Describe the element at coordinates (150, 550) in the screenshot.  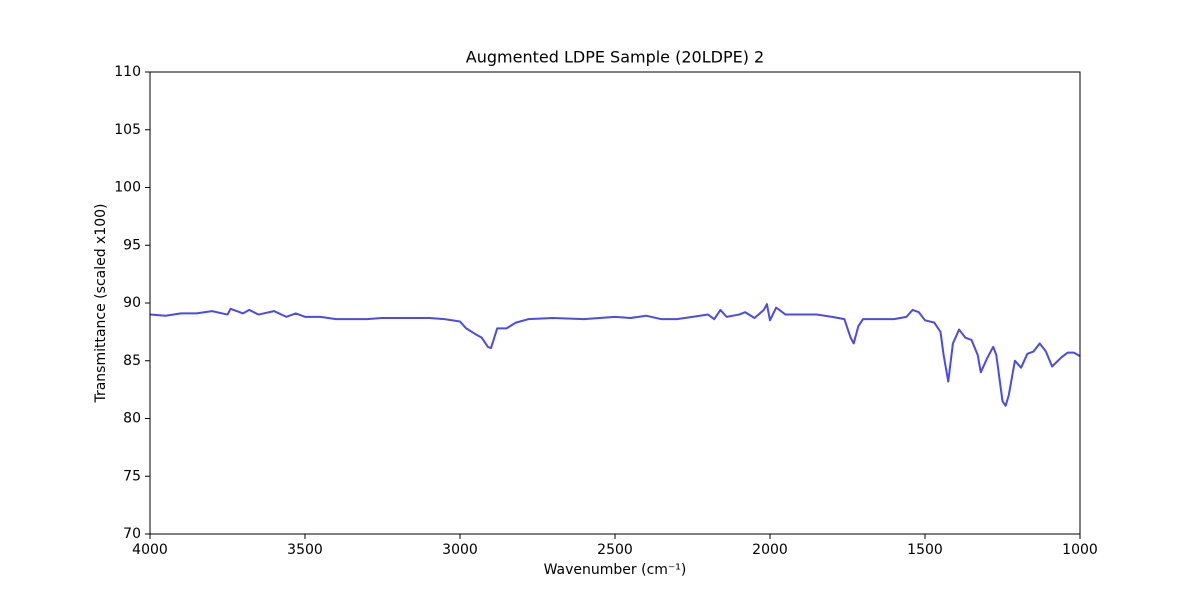
I see `x-tick-label: 4000` at that location.